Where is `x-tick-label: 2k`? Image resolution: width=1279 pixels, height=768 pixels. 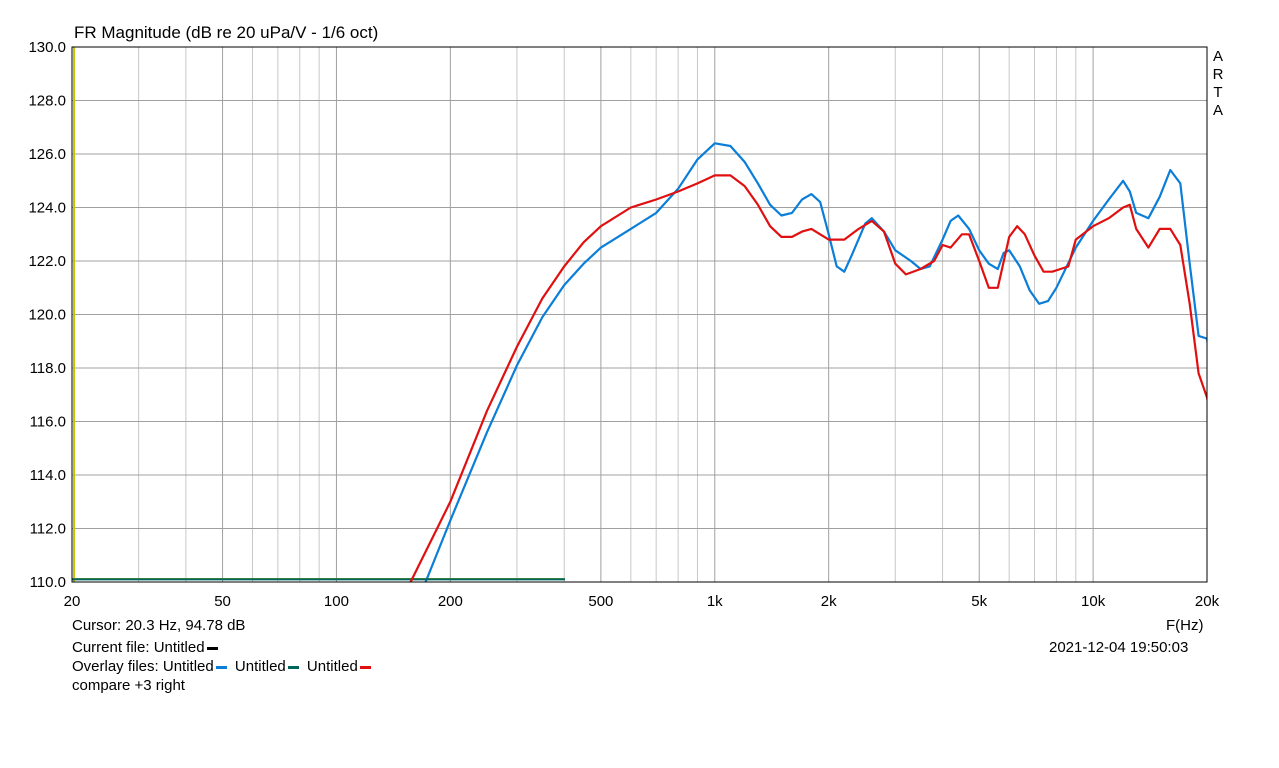
x-tick-label: 2k is located at coordinates (829, 601).